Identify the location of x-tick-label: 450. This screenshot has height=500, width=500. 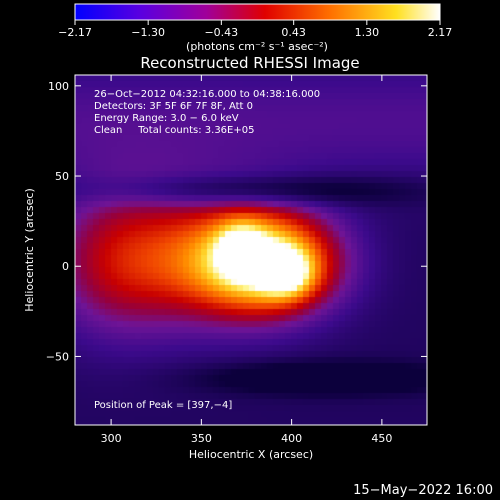
(381, 438).